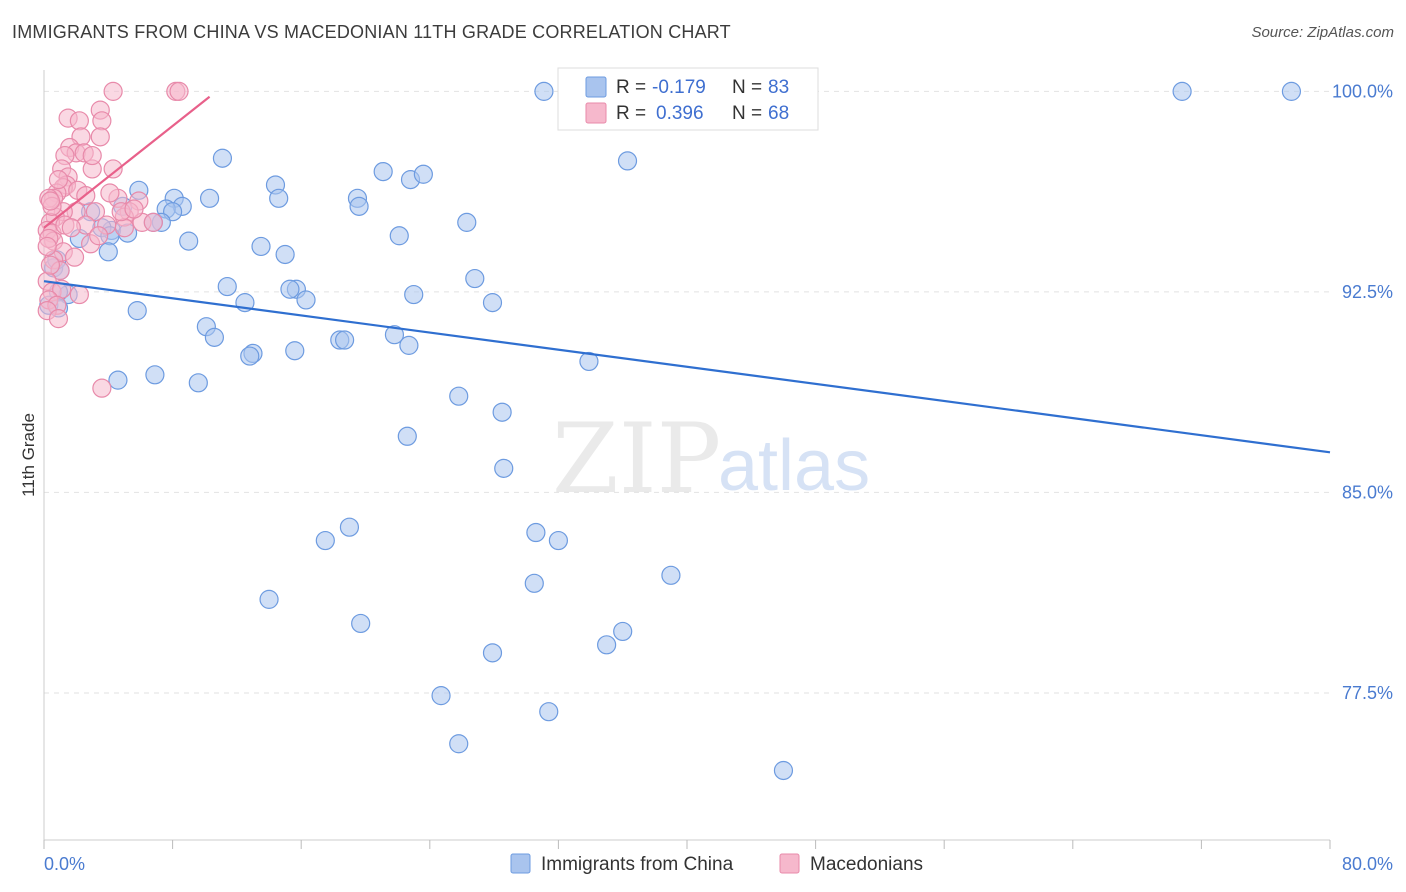  What do you see at coordinates (127, 162) in the screenshot?
I see `trend-line-macedonians` at bounding box center [127, 162].